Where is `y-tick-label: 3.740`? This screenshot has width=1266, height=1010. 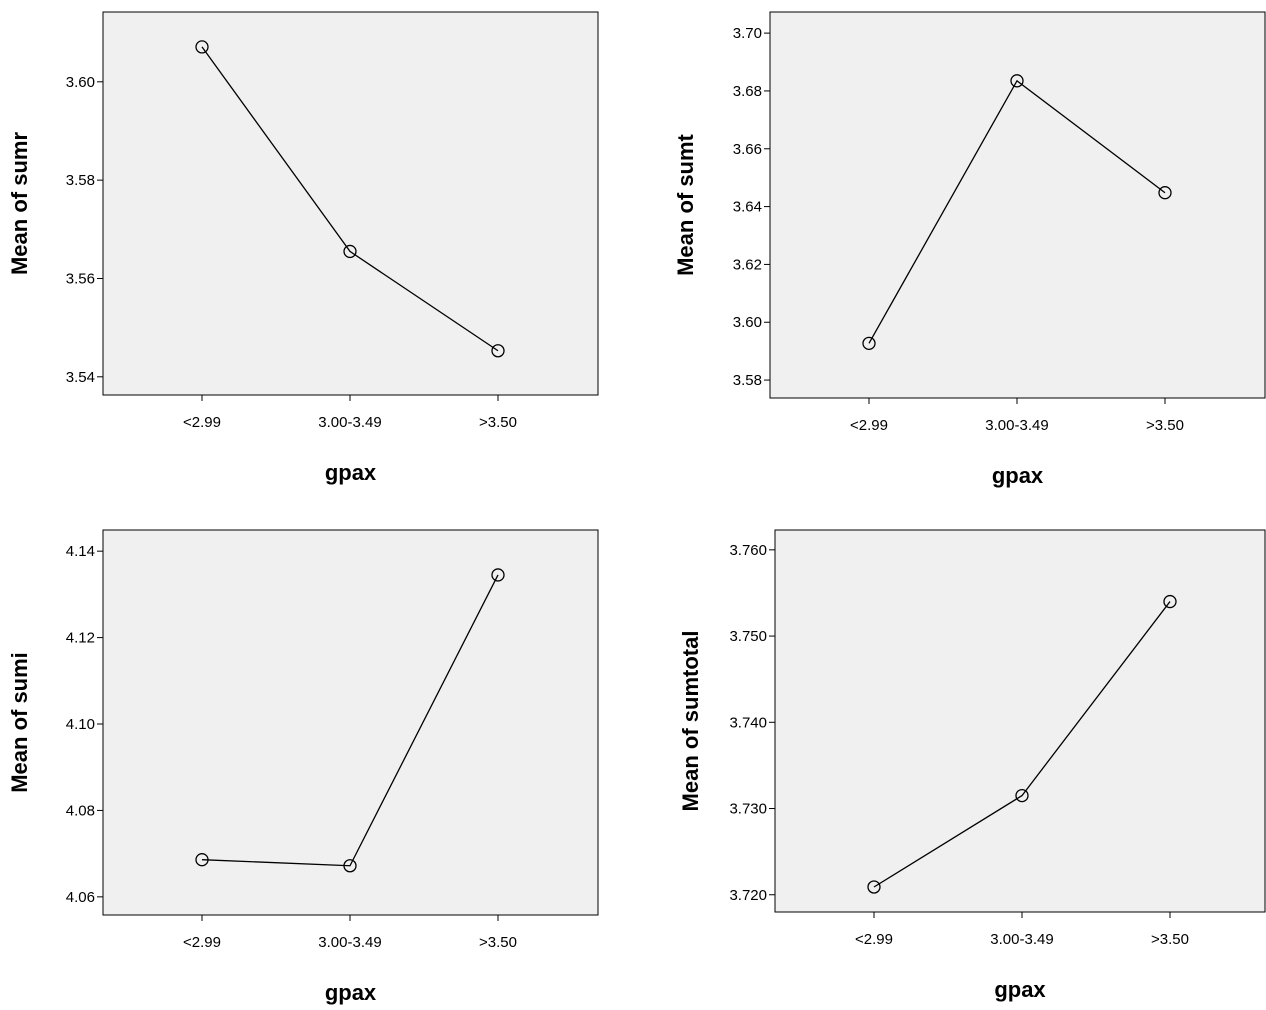 y-tick-label: 3.740 is located at coordinates (748, 722).